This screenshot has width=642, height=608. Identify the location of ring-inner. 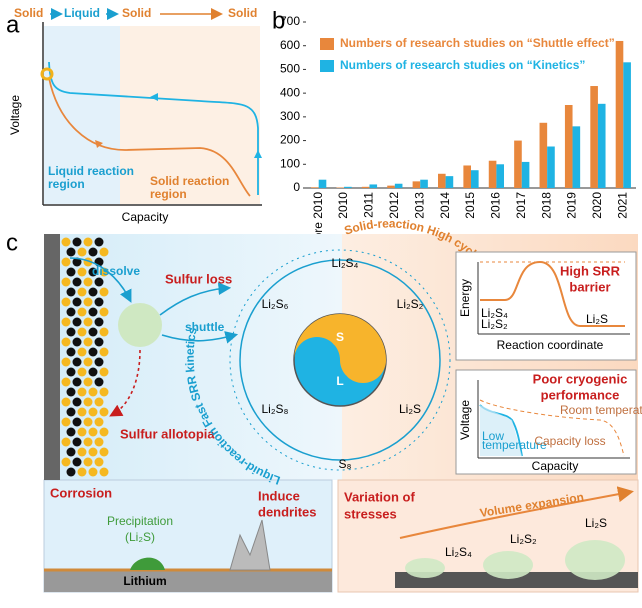
(340, 360).